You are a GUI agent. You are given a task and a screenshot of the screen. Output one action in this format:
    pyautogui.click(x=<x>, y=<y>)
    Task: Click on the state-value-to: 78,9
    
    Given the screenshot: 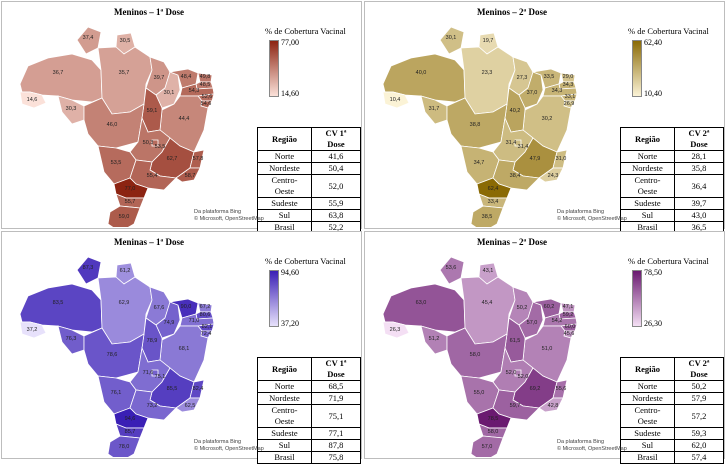 What is the action you would take?
    pyautogui.click(x=152, y=341)
    